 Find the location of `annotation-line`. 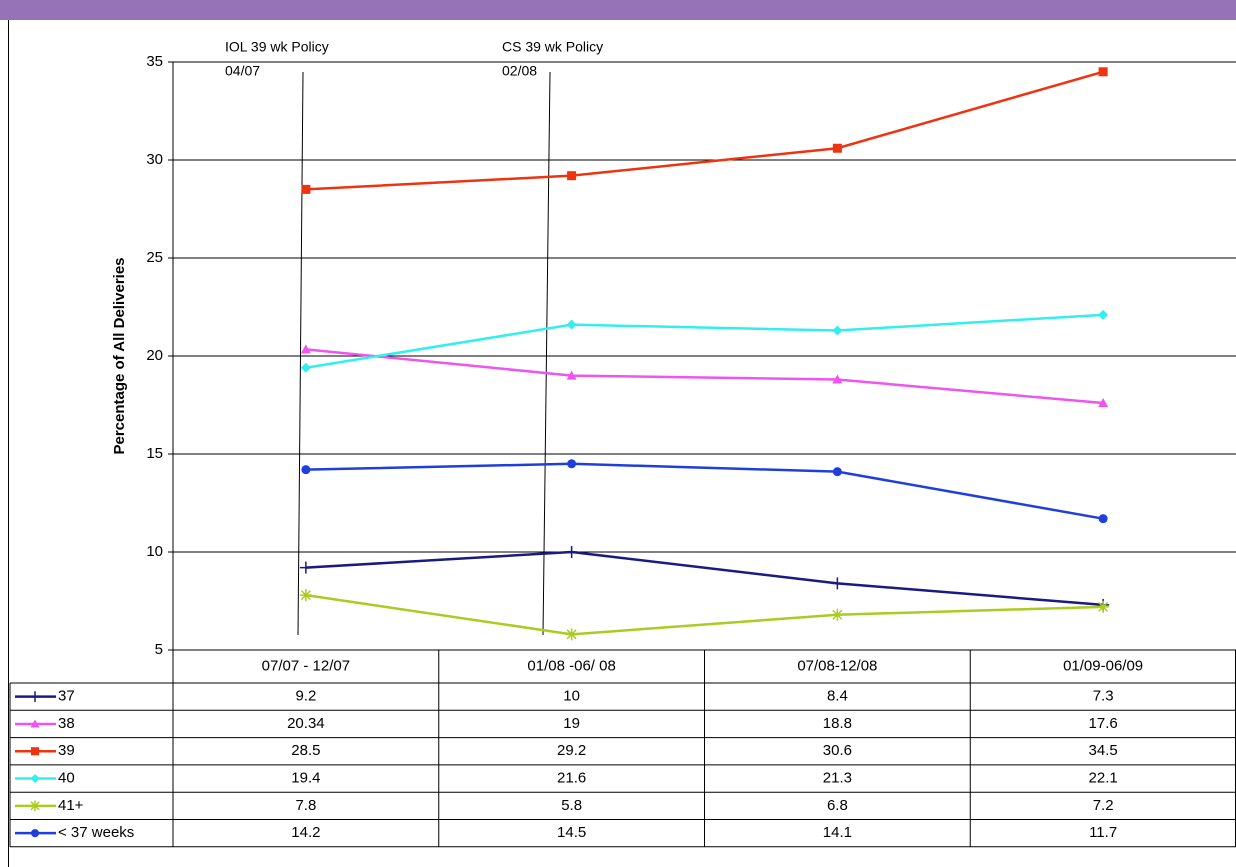

annotation-line is located at coordinates (300, 353).